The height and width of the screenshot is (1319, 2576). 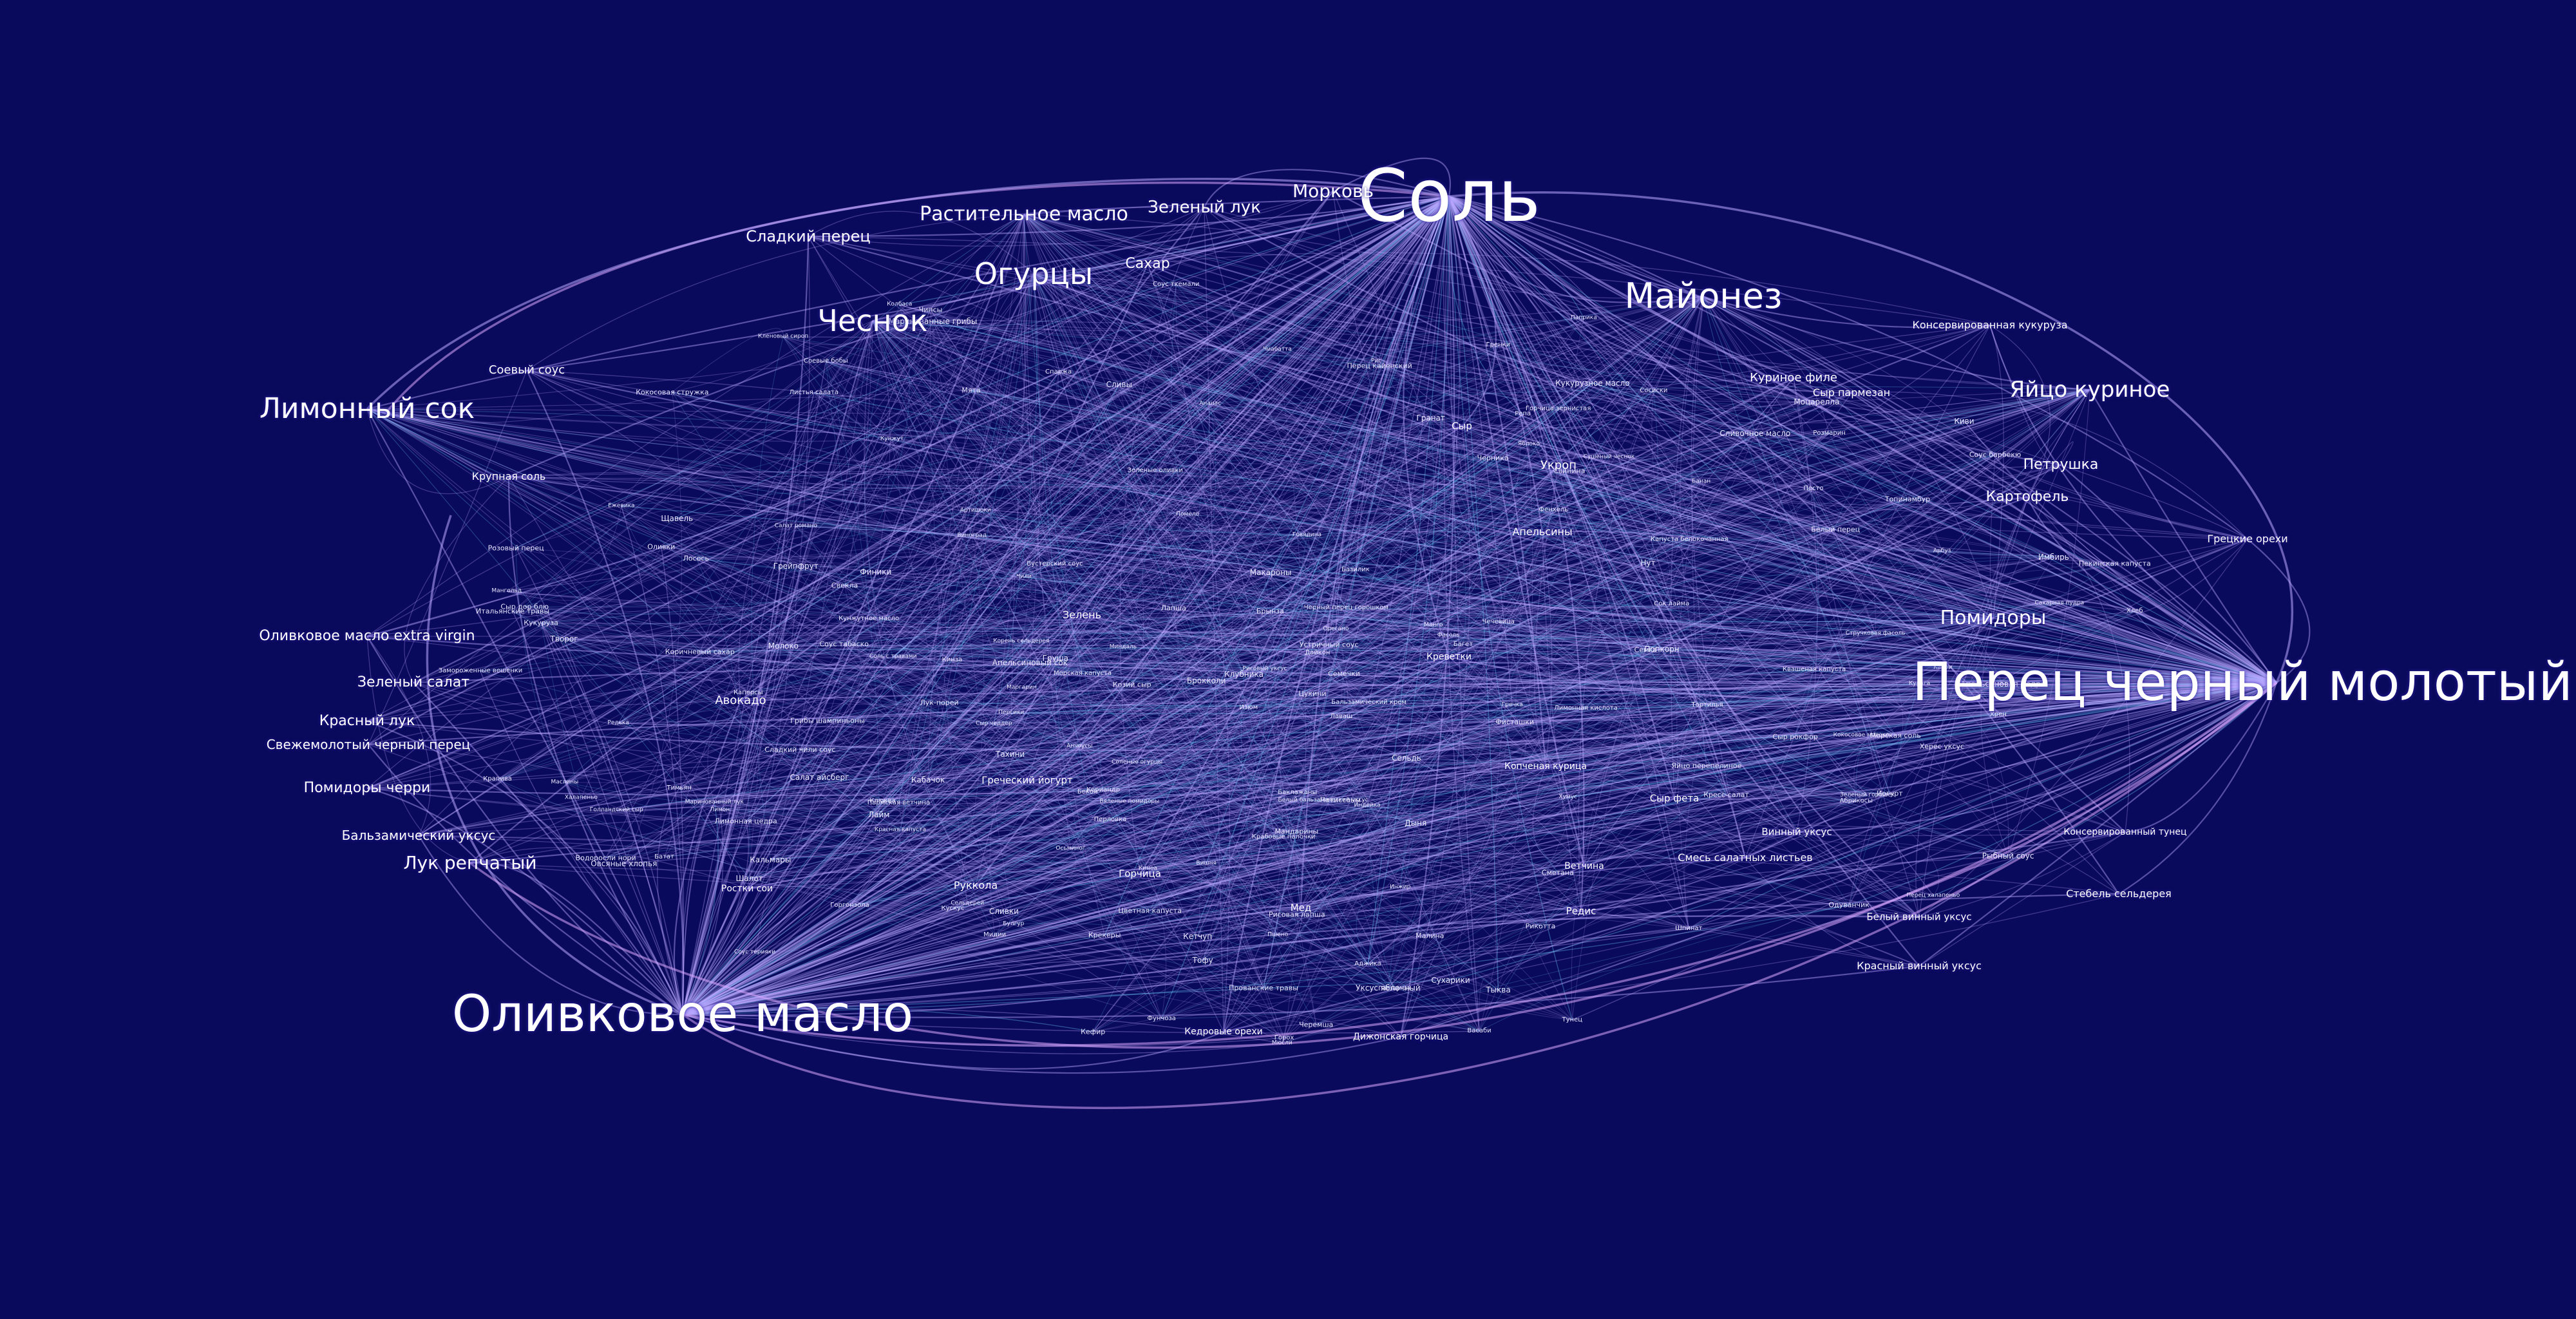 I want to click on graph-node-major: Картофель, so click(x=2027, y=497).